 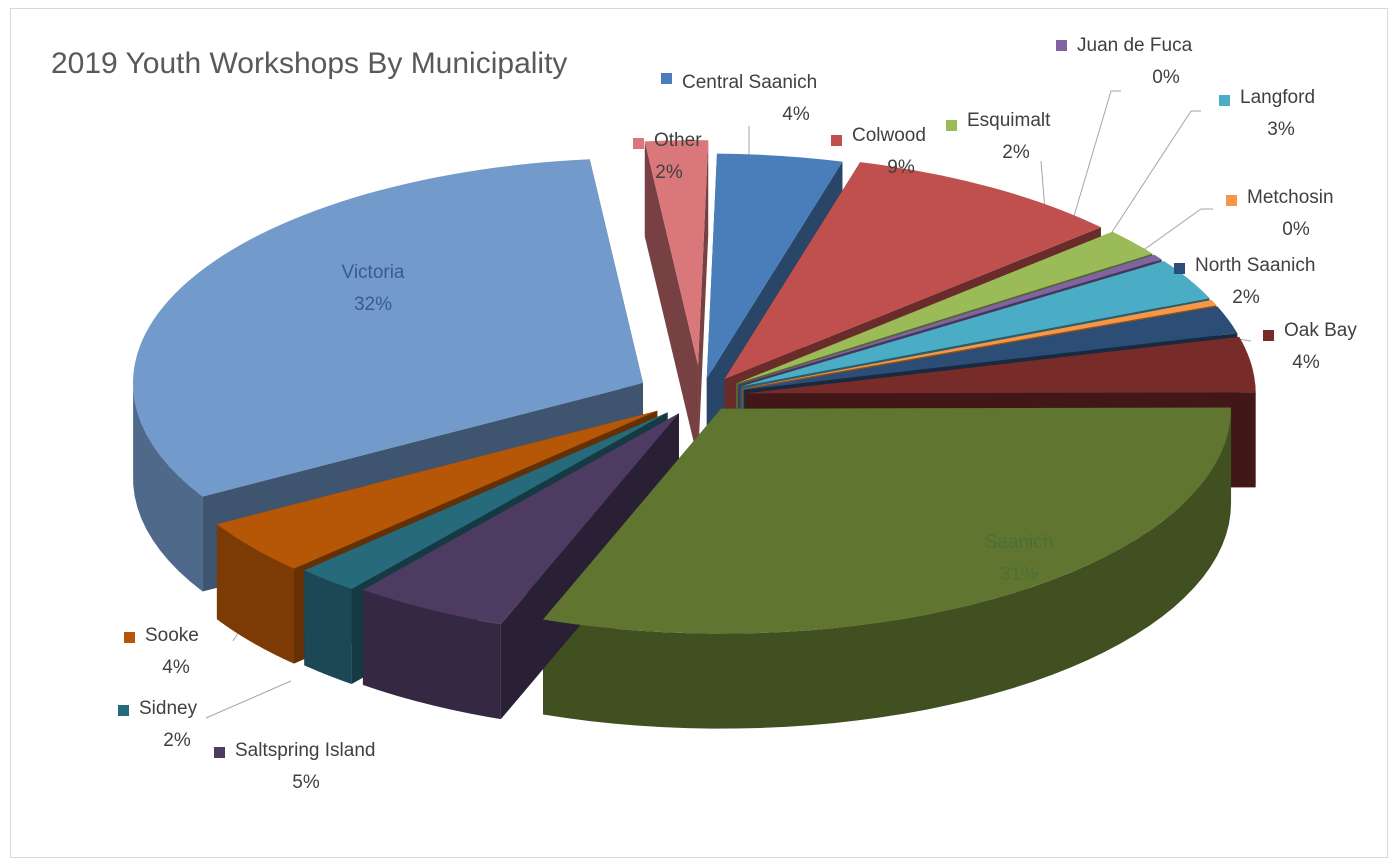 What do you see at coordinates (306, 782) in the screenshot?
I see `data-label-value-saltspring-island: 5%` at bounding box center [306, 782].